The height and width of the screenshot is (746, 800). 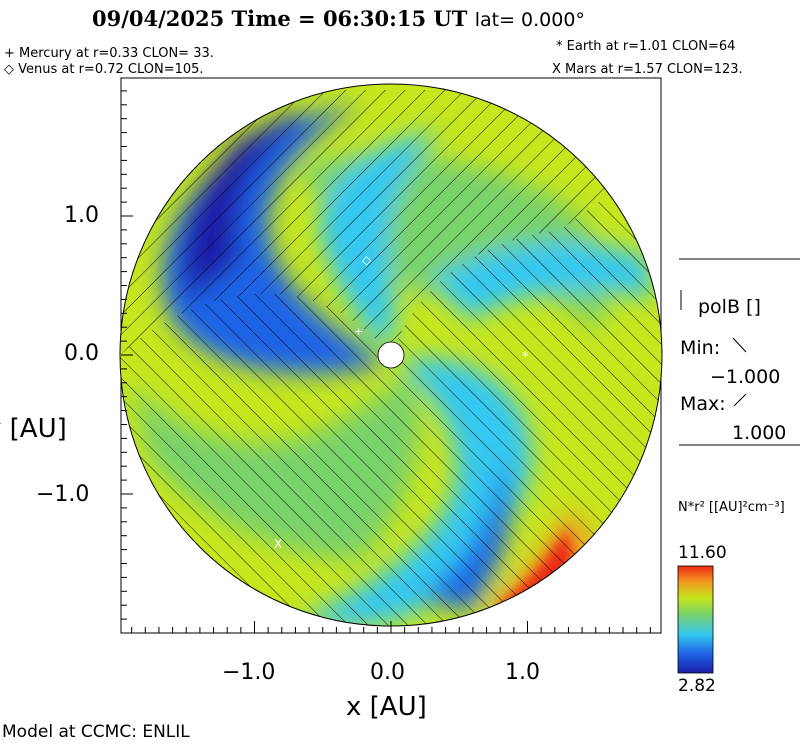 What do you see at coordinates (529, 20) in the screenshot?
I see `title-lat: lat= 0.000°` at bounding box center [529, 20].